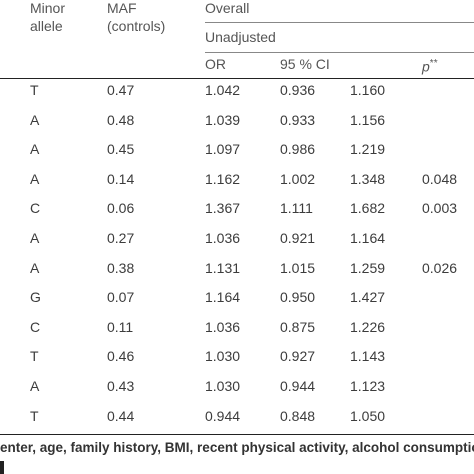 Image resolution: width=474 pixels, height=474 pixels. Describe the element at coordinates (298, 327) in the screenshot. I see `cell-ci-low: 0.875` at that location.